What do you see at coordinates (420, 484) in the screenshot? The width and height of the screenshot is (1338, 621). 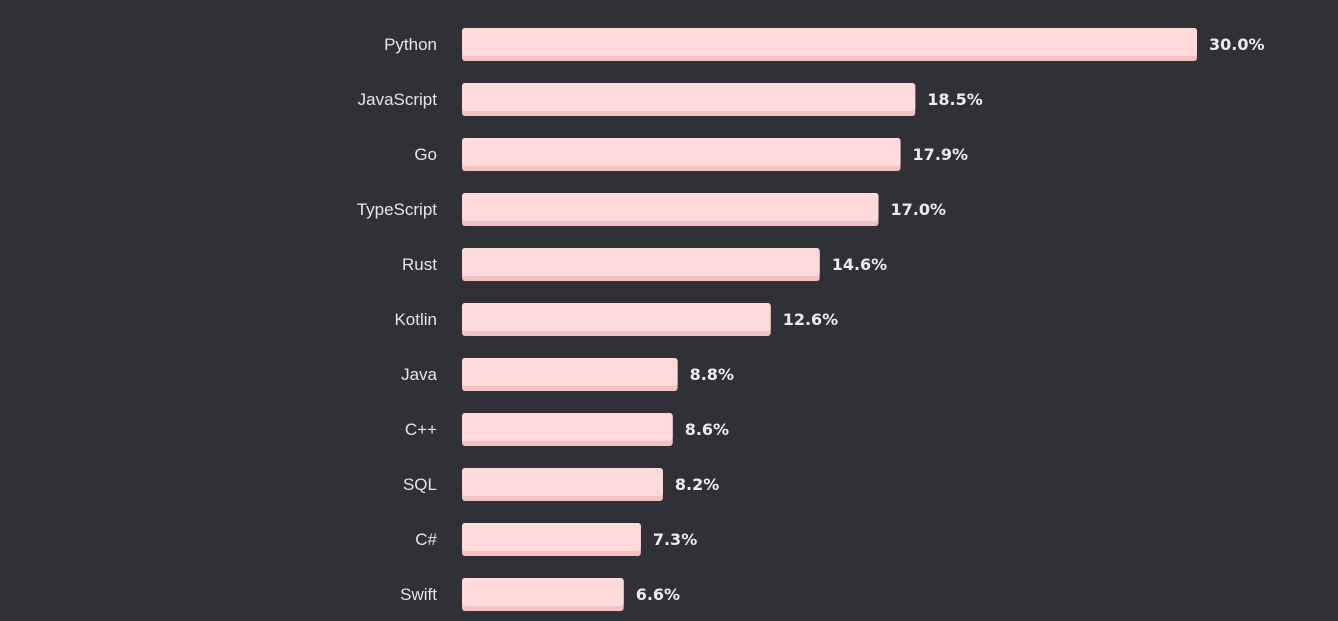 I see `category-label: SQL` at bounding box center [420, 484].